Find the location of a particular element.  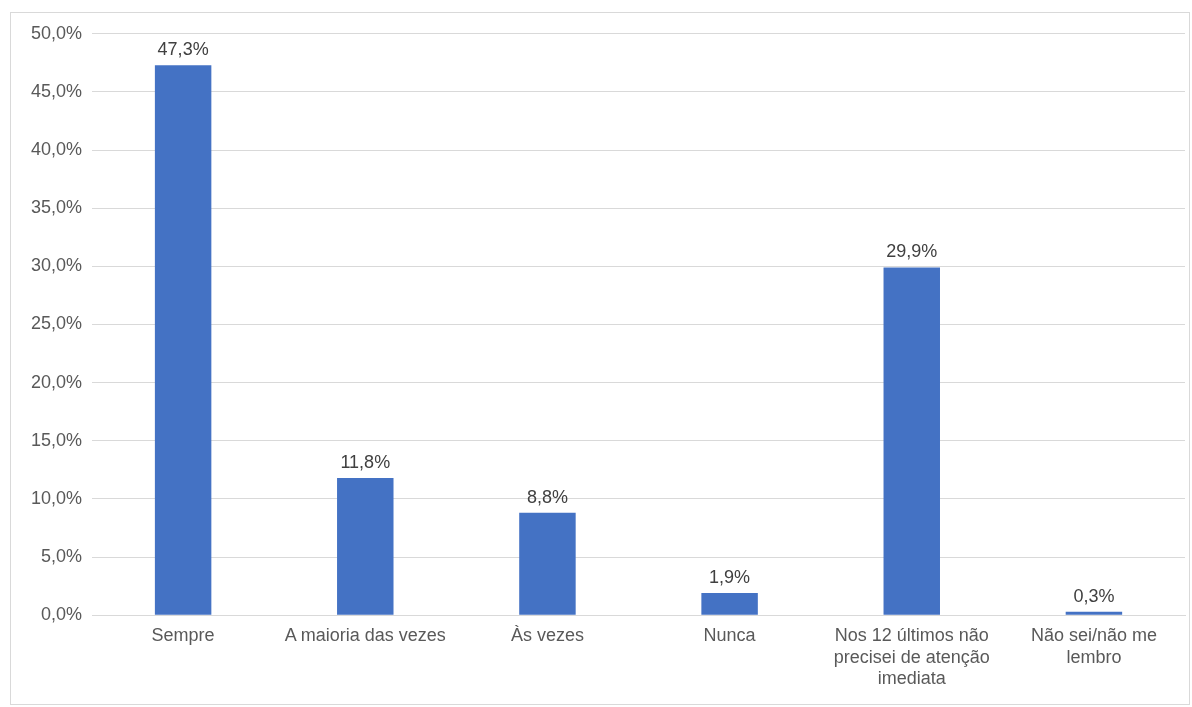

x-tick-label: A maioria das vezes is located at coordinates (365, 634).